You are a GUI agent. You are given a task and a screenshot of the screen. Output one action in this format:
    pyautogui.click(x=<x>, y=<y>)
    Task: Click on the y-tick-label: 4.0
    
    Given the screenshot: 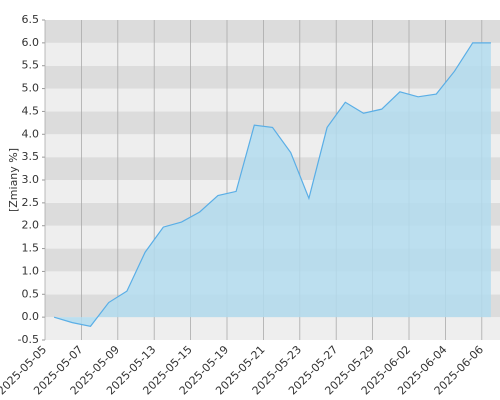 What is the action you would take?
    pyautogui.click(x=31, y=133)
    